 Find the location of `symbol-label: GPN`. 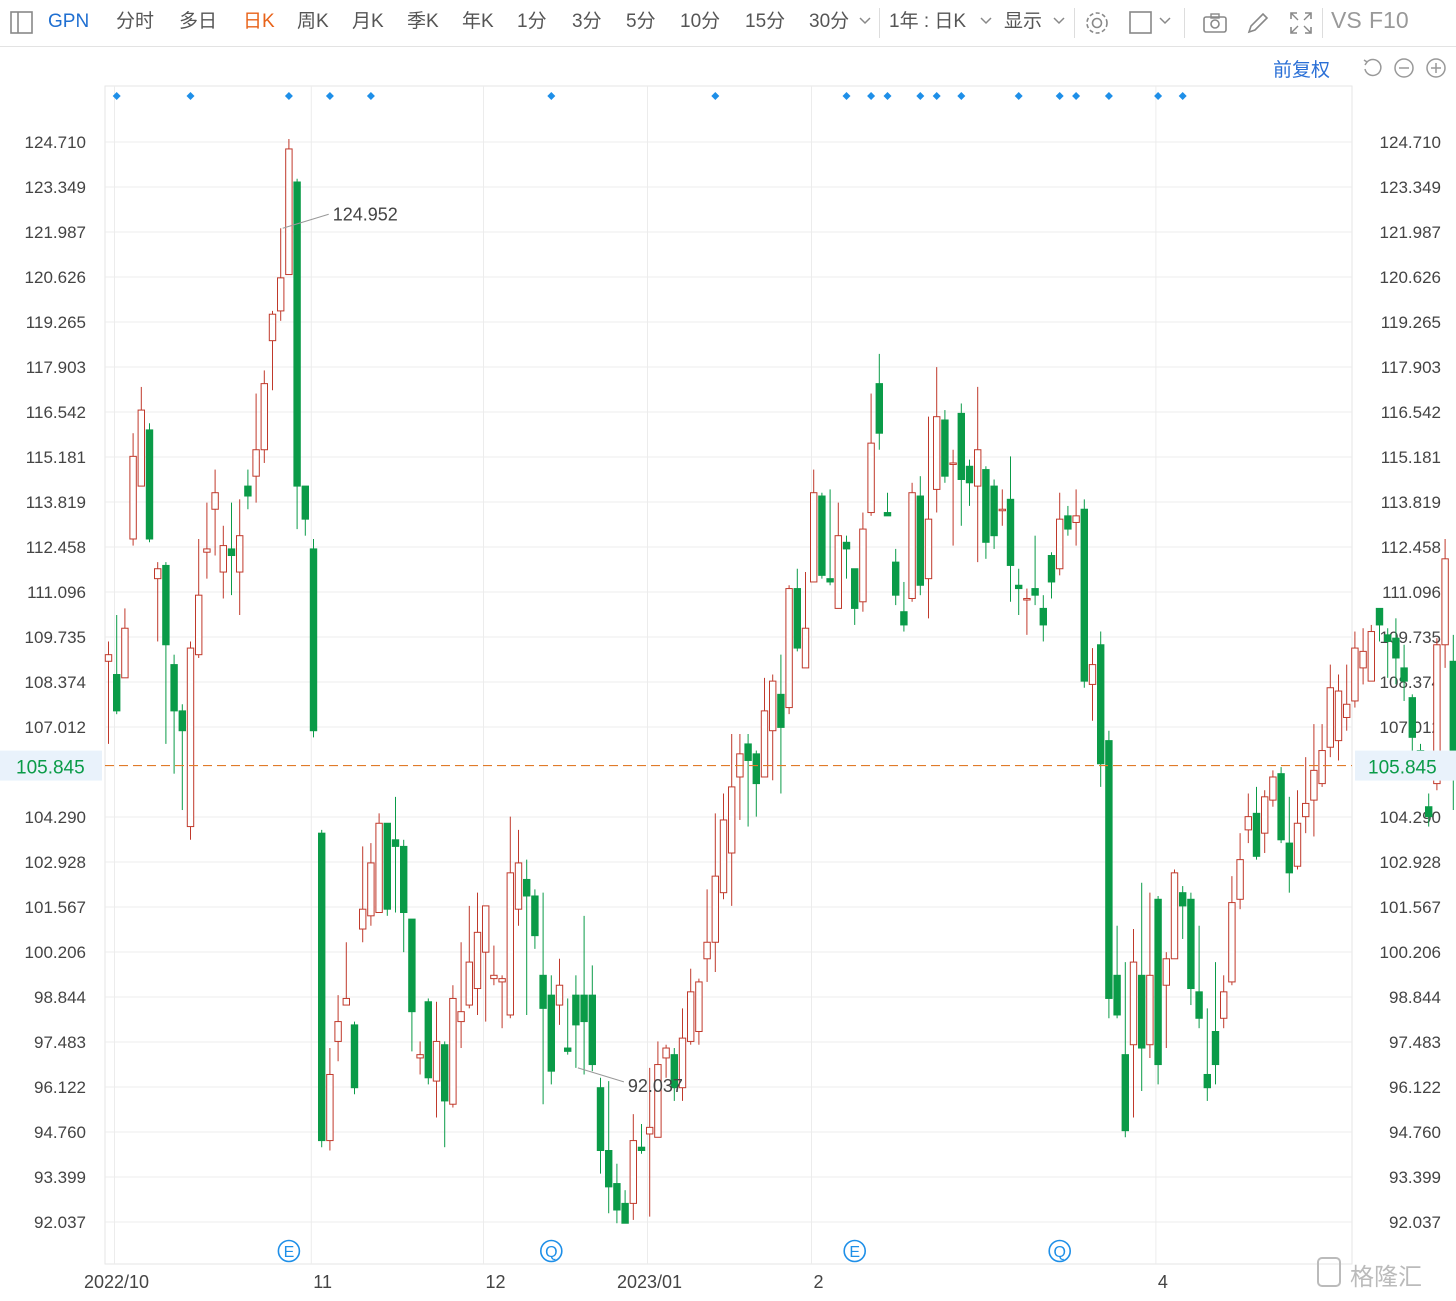

symbol-label: GPN is located at coordinates (69, 21).